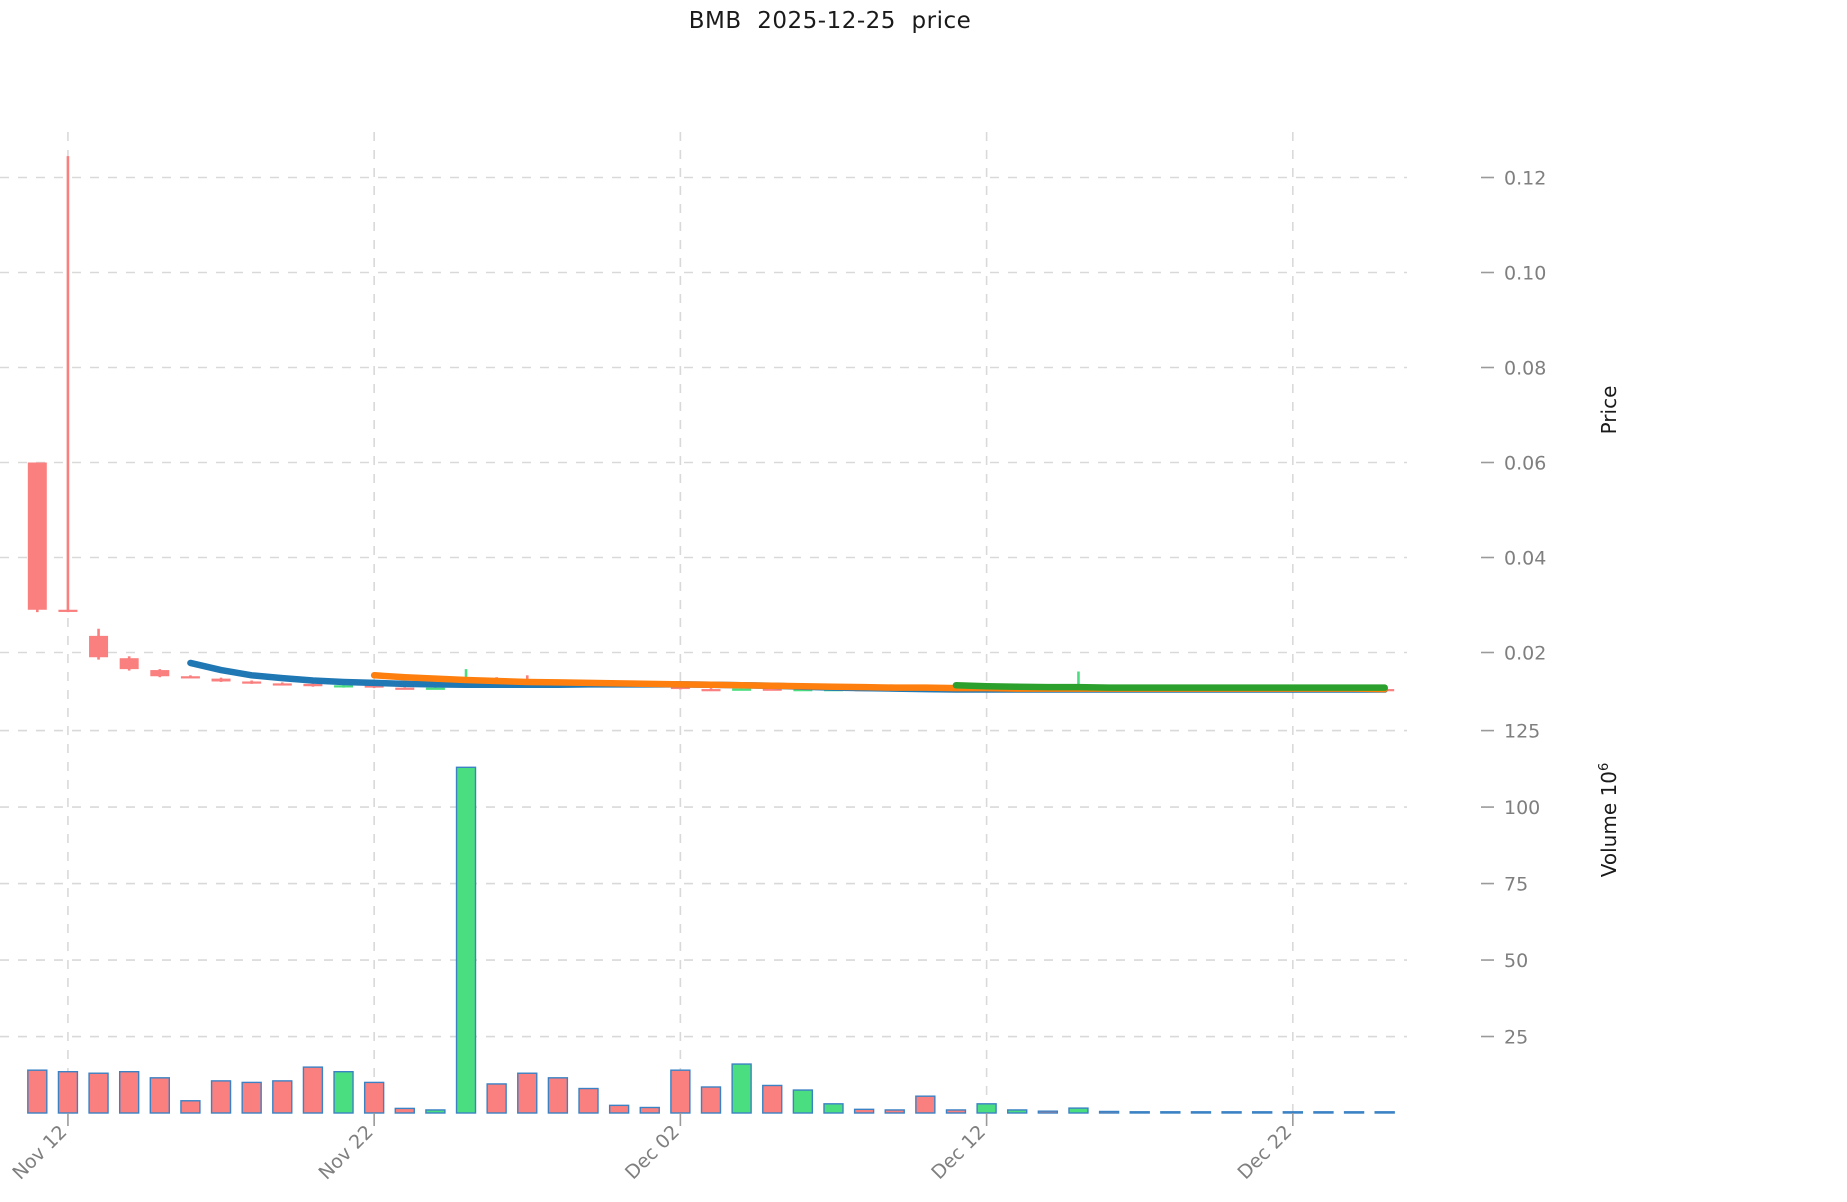 This screenshot has width=1847, height=1202. What do you see at coordinates (1525, 179) in the screenshot?
I see `price-tick-label: 0.12` at bounding box center [1525, 179].